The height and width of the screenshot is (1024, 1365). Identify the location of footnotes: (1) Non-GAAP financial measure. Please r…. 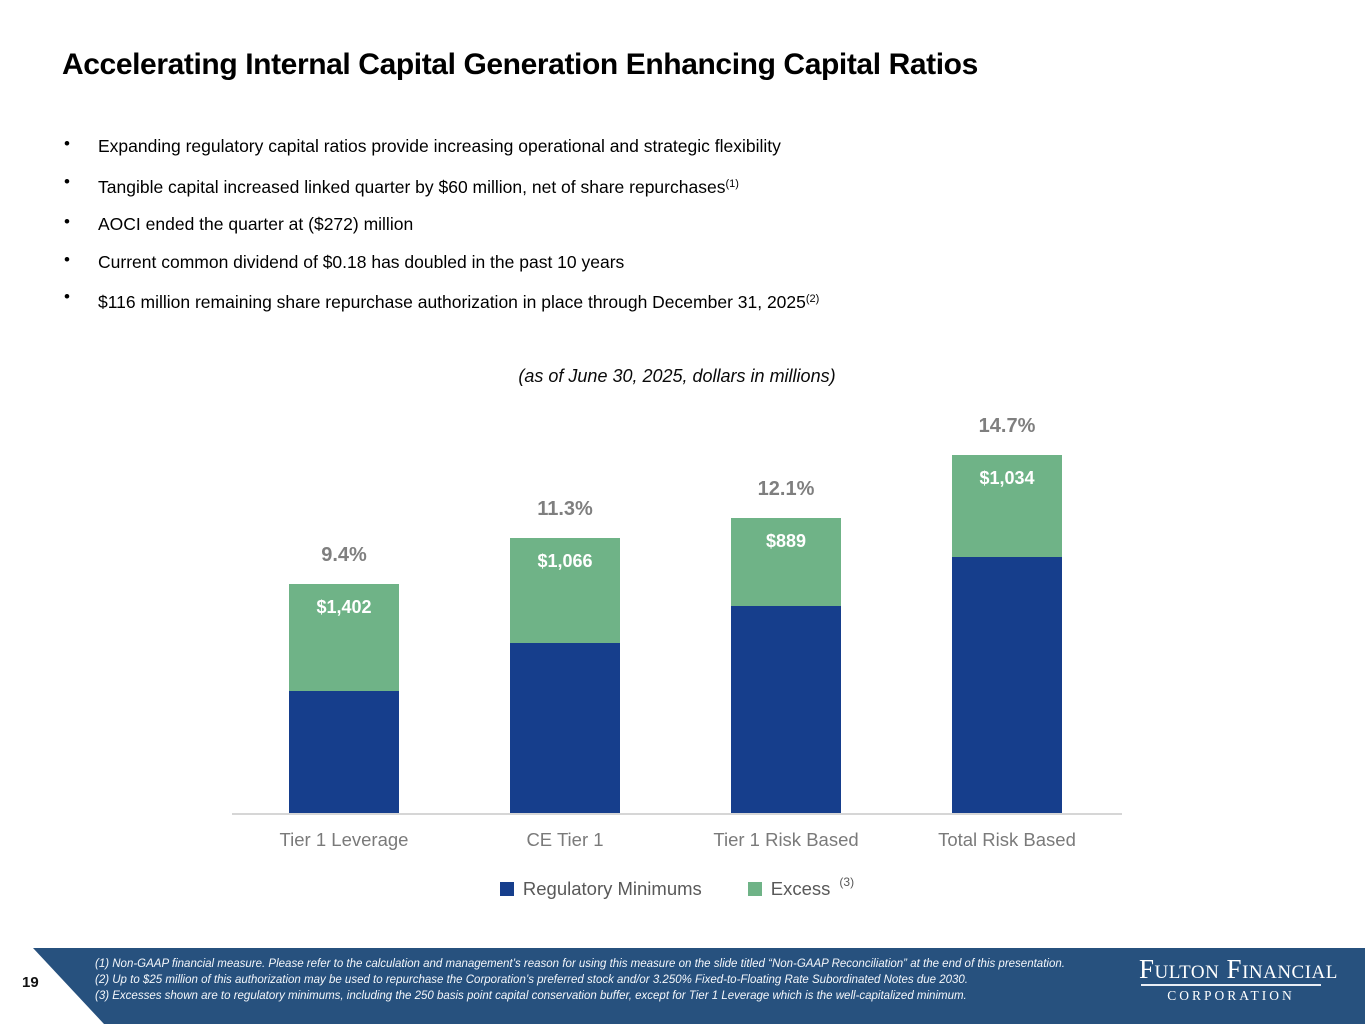
(580, 980).